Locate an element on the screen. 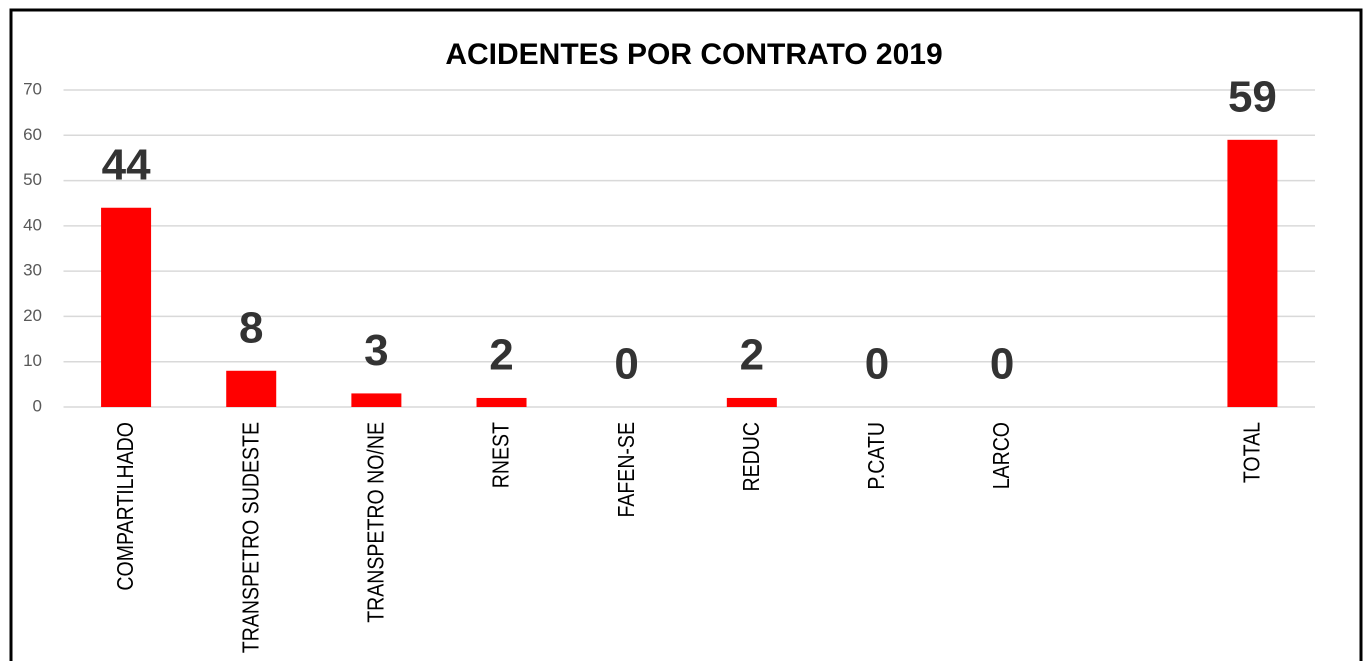  y-tick-label: 10 is located at coordinates (32, 360).